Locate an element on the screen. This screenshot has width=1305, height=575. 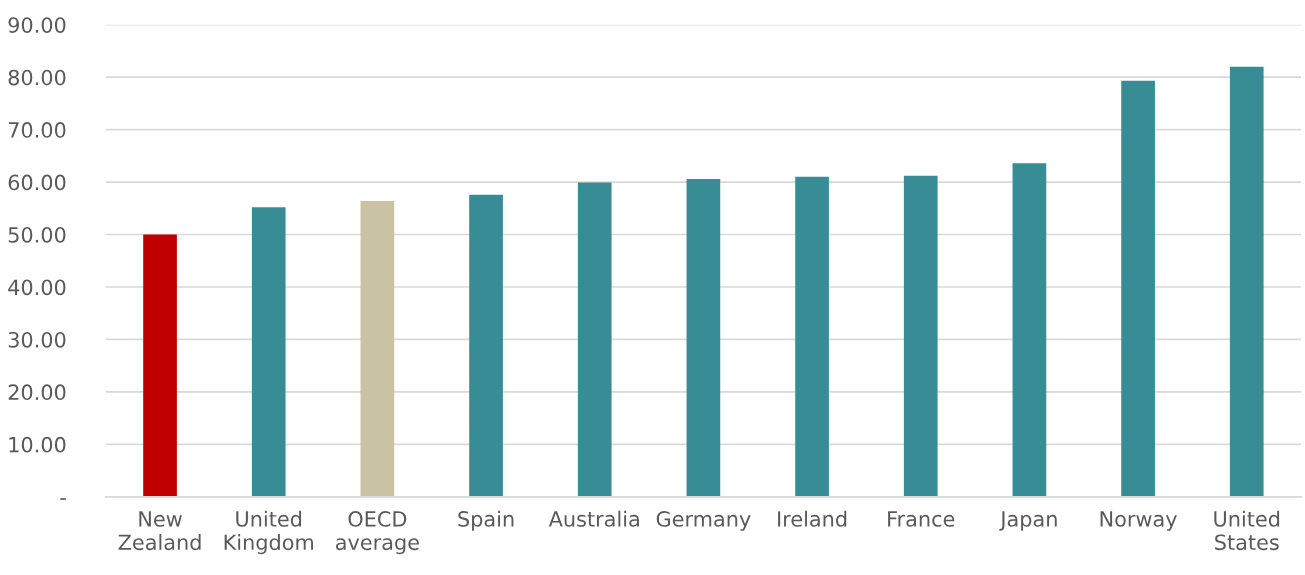
y-tick-label: 90.00 is located at coordinates (37, 25).